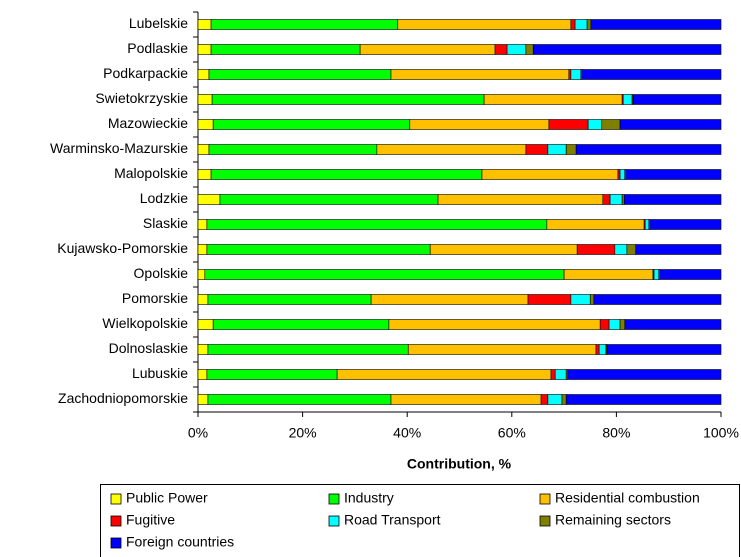 This screenshot has width=741, height=557. I want to click on y-tick-label: Podkarpackie, so click(145, 73).